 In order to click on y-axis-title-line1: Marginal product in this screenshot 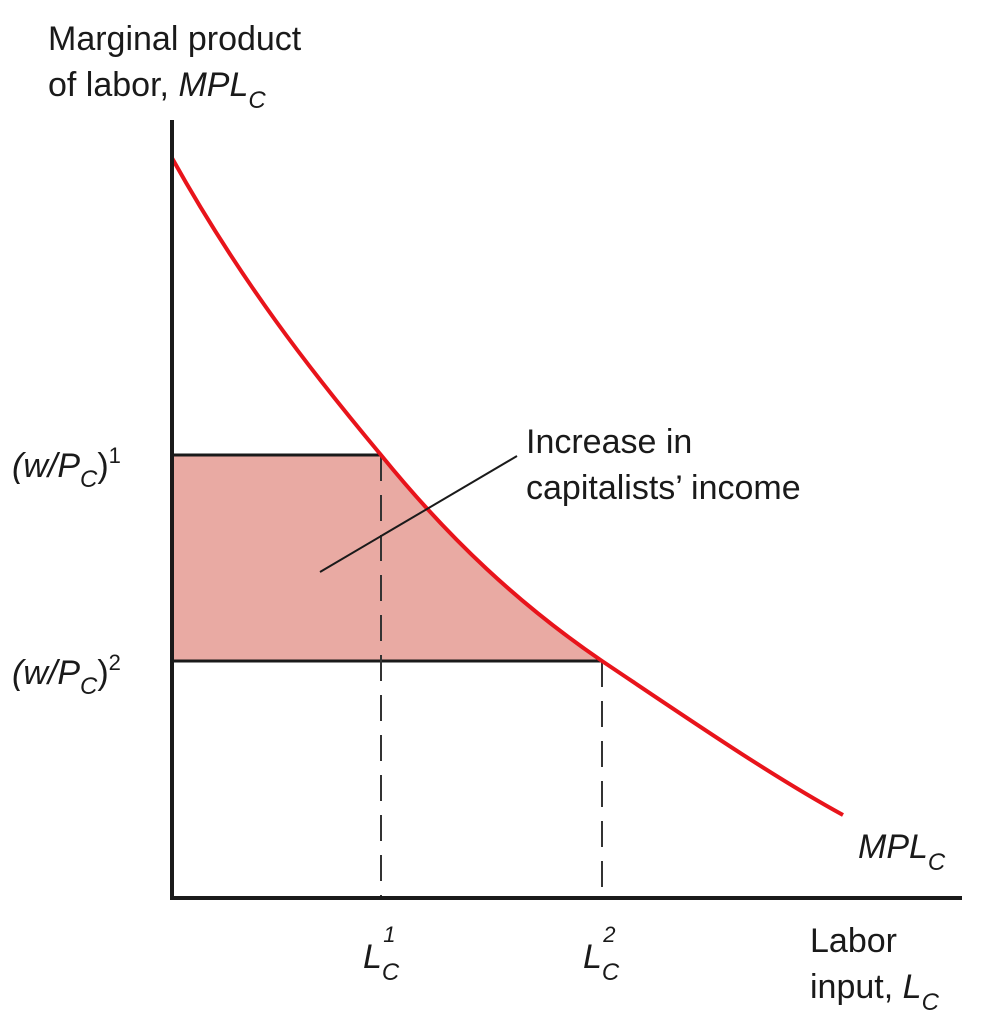, I will do `click(175, 39)`.